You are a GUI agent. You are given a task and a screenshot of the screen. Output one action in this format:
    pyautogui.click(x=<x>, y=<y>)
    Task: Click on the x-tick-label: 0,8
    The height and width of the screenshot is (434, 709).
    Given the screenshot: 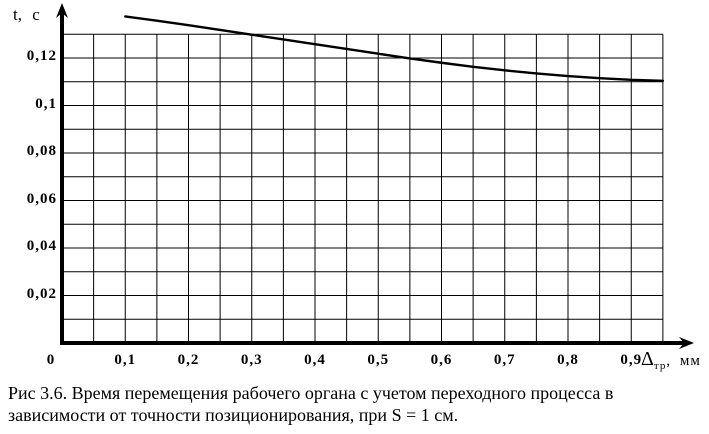 What is the action you would take?
    pyautogui.click(x=568, y=360)
    